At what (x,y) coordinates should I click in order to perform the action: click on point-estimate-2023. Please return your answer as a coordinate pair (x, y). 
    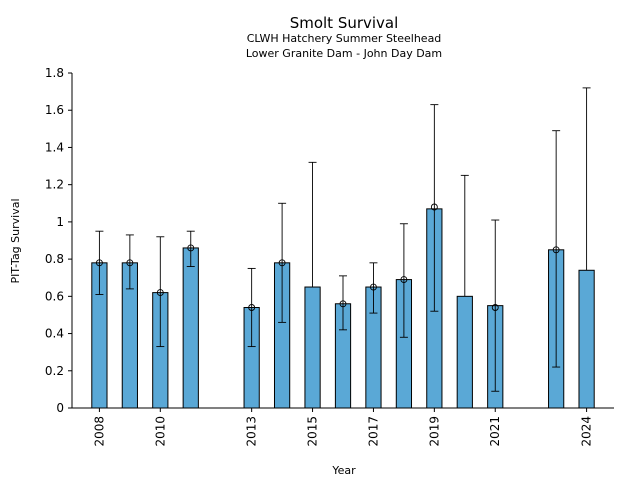
    Looking at the image, I should click on (556, 250).